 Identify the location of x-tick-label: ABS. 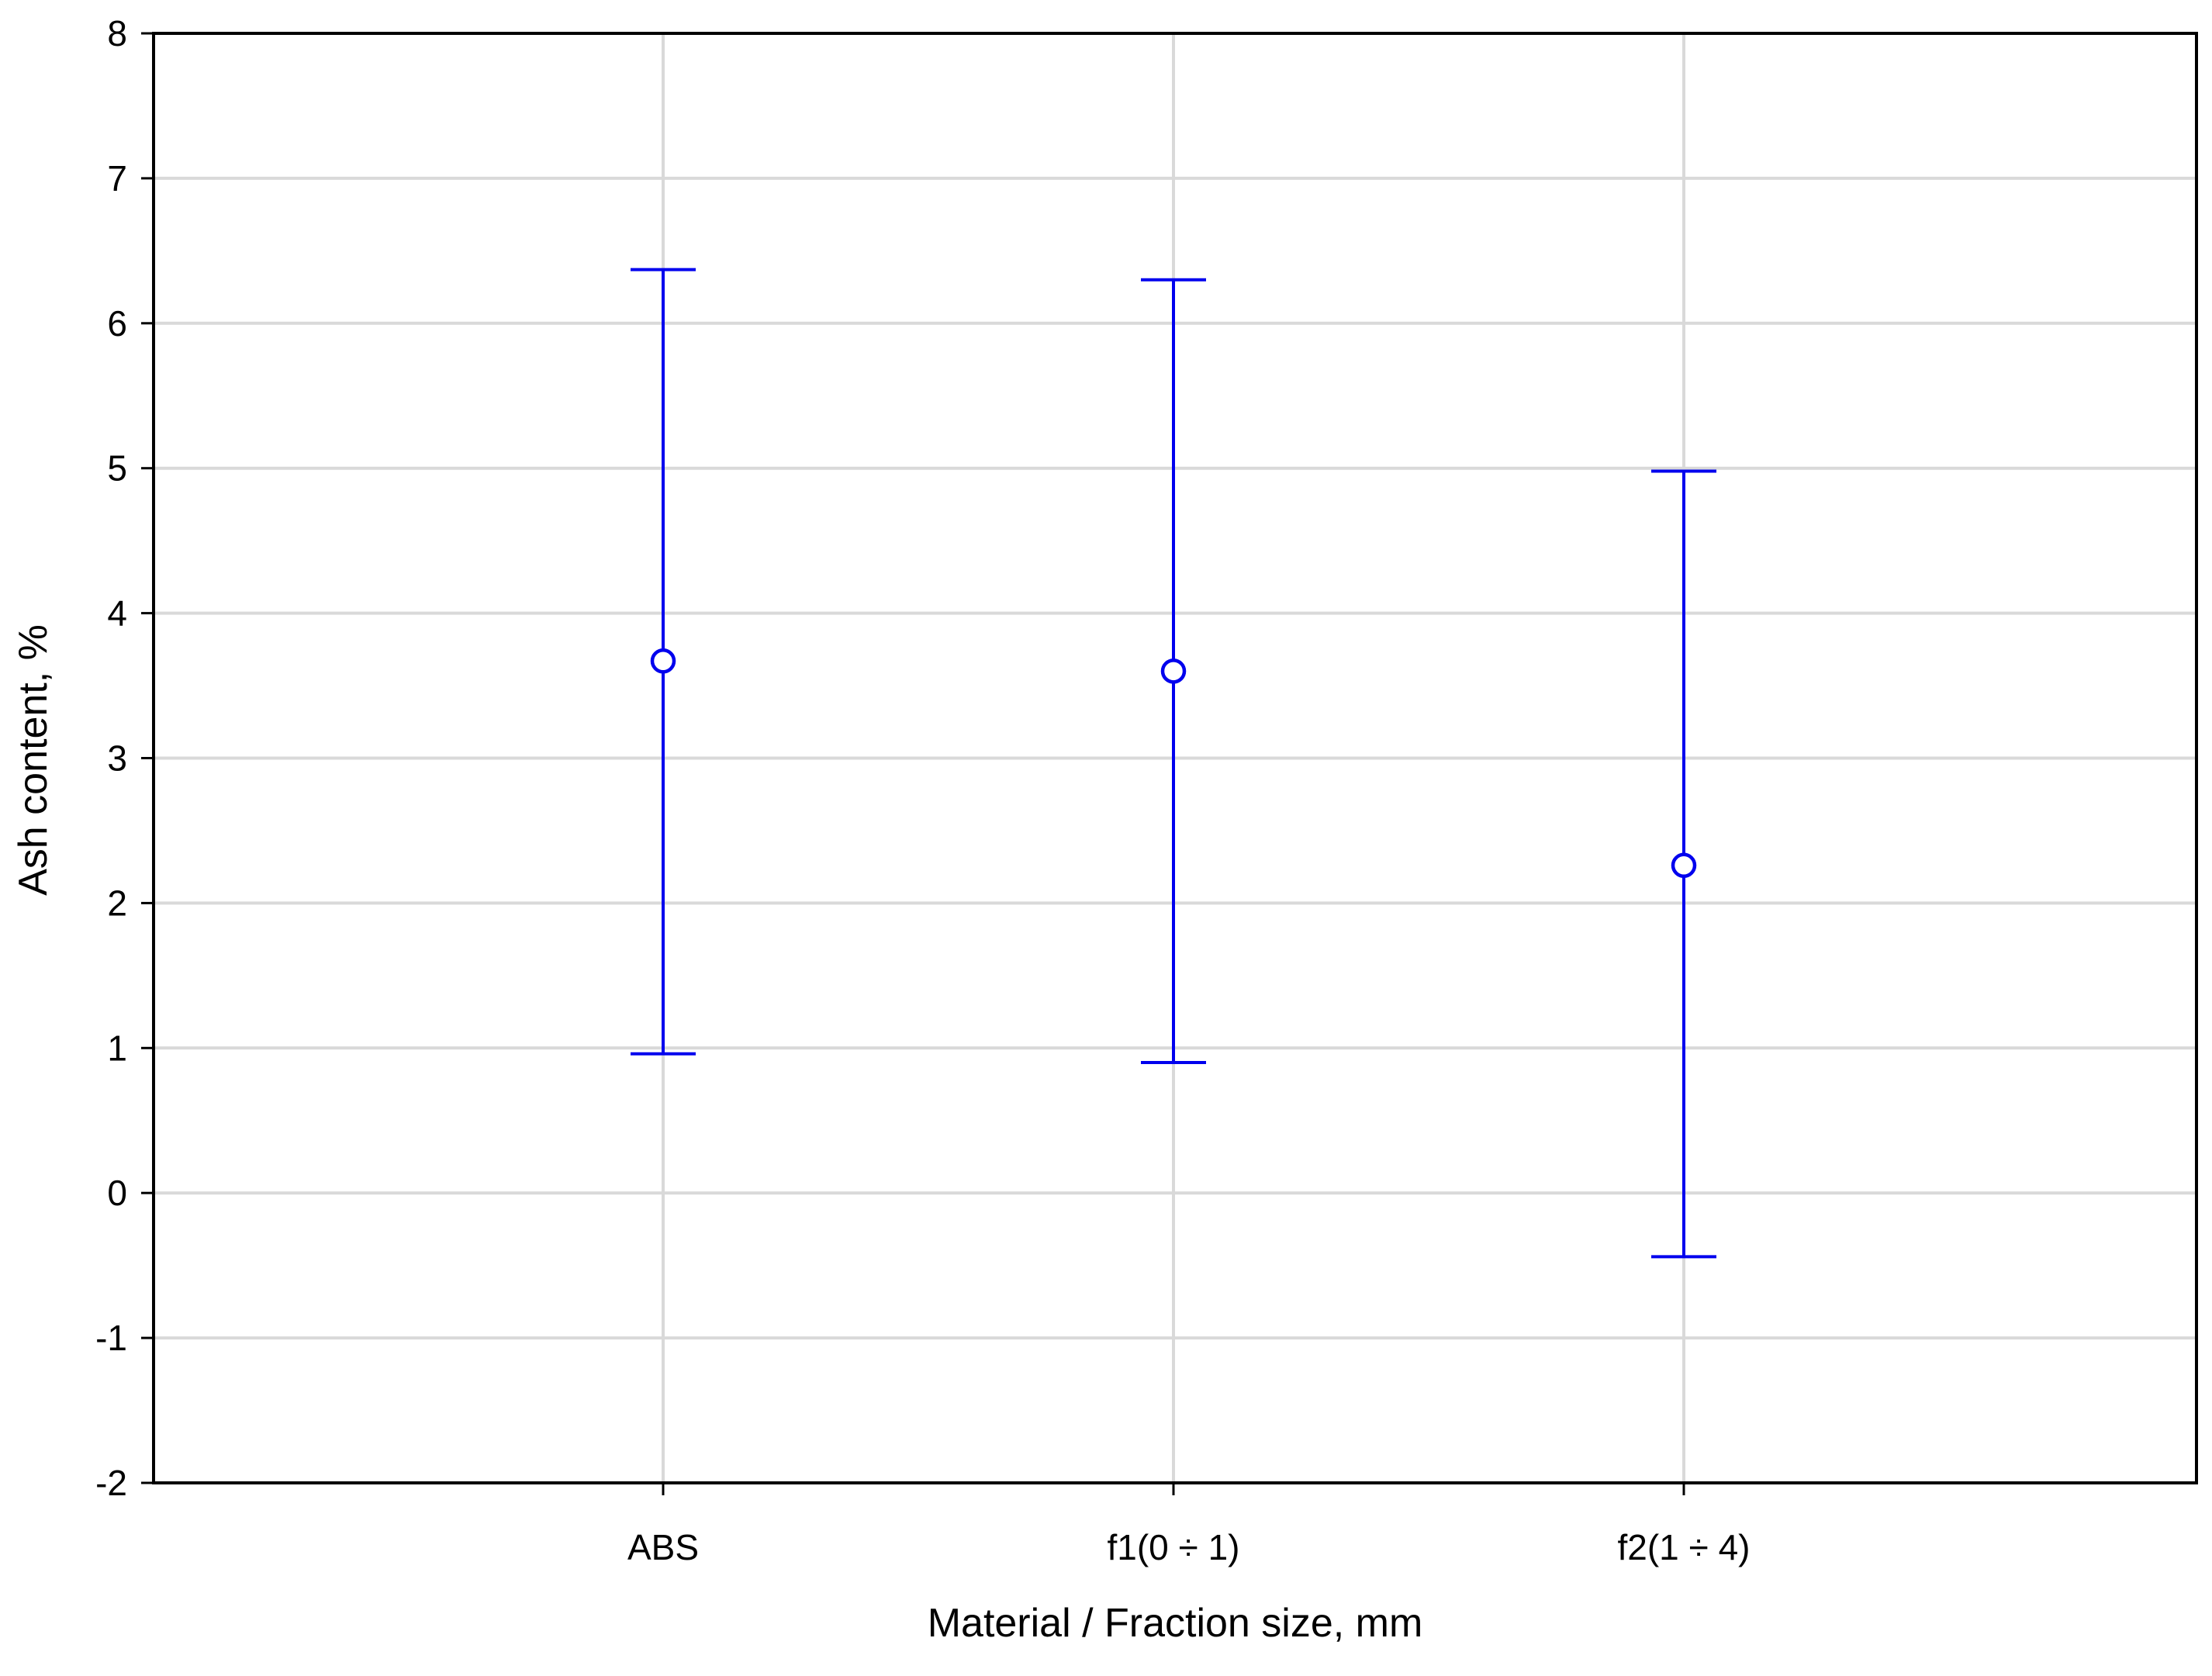
(663, 1547).